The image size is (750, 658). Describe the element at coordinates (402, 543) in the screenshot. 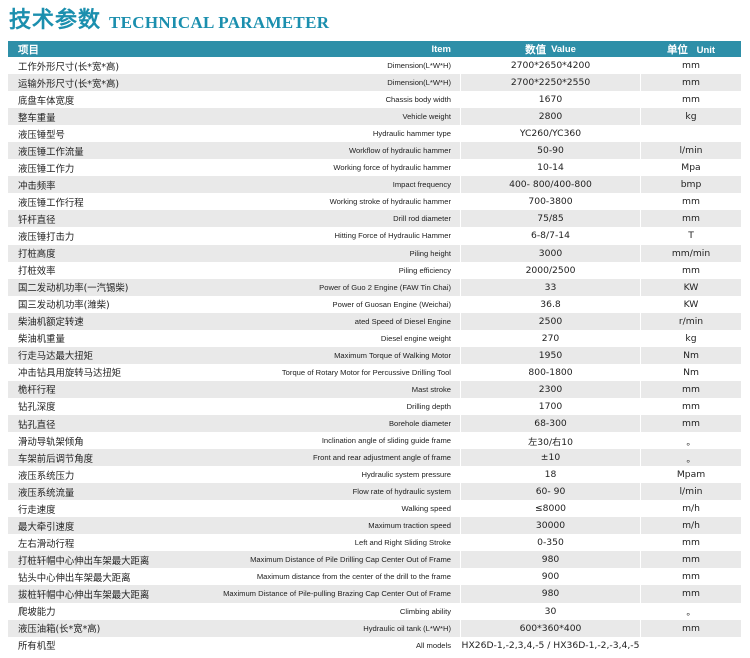

I see `param-name-en: Left and Right Sliding Stroke` at that location.